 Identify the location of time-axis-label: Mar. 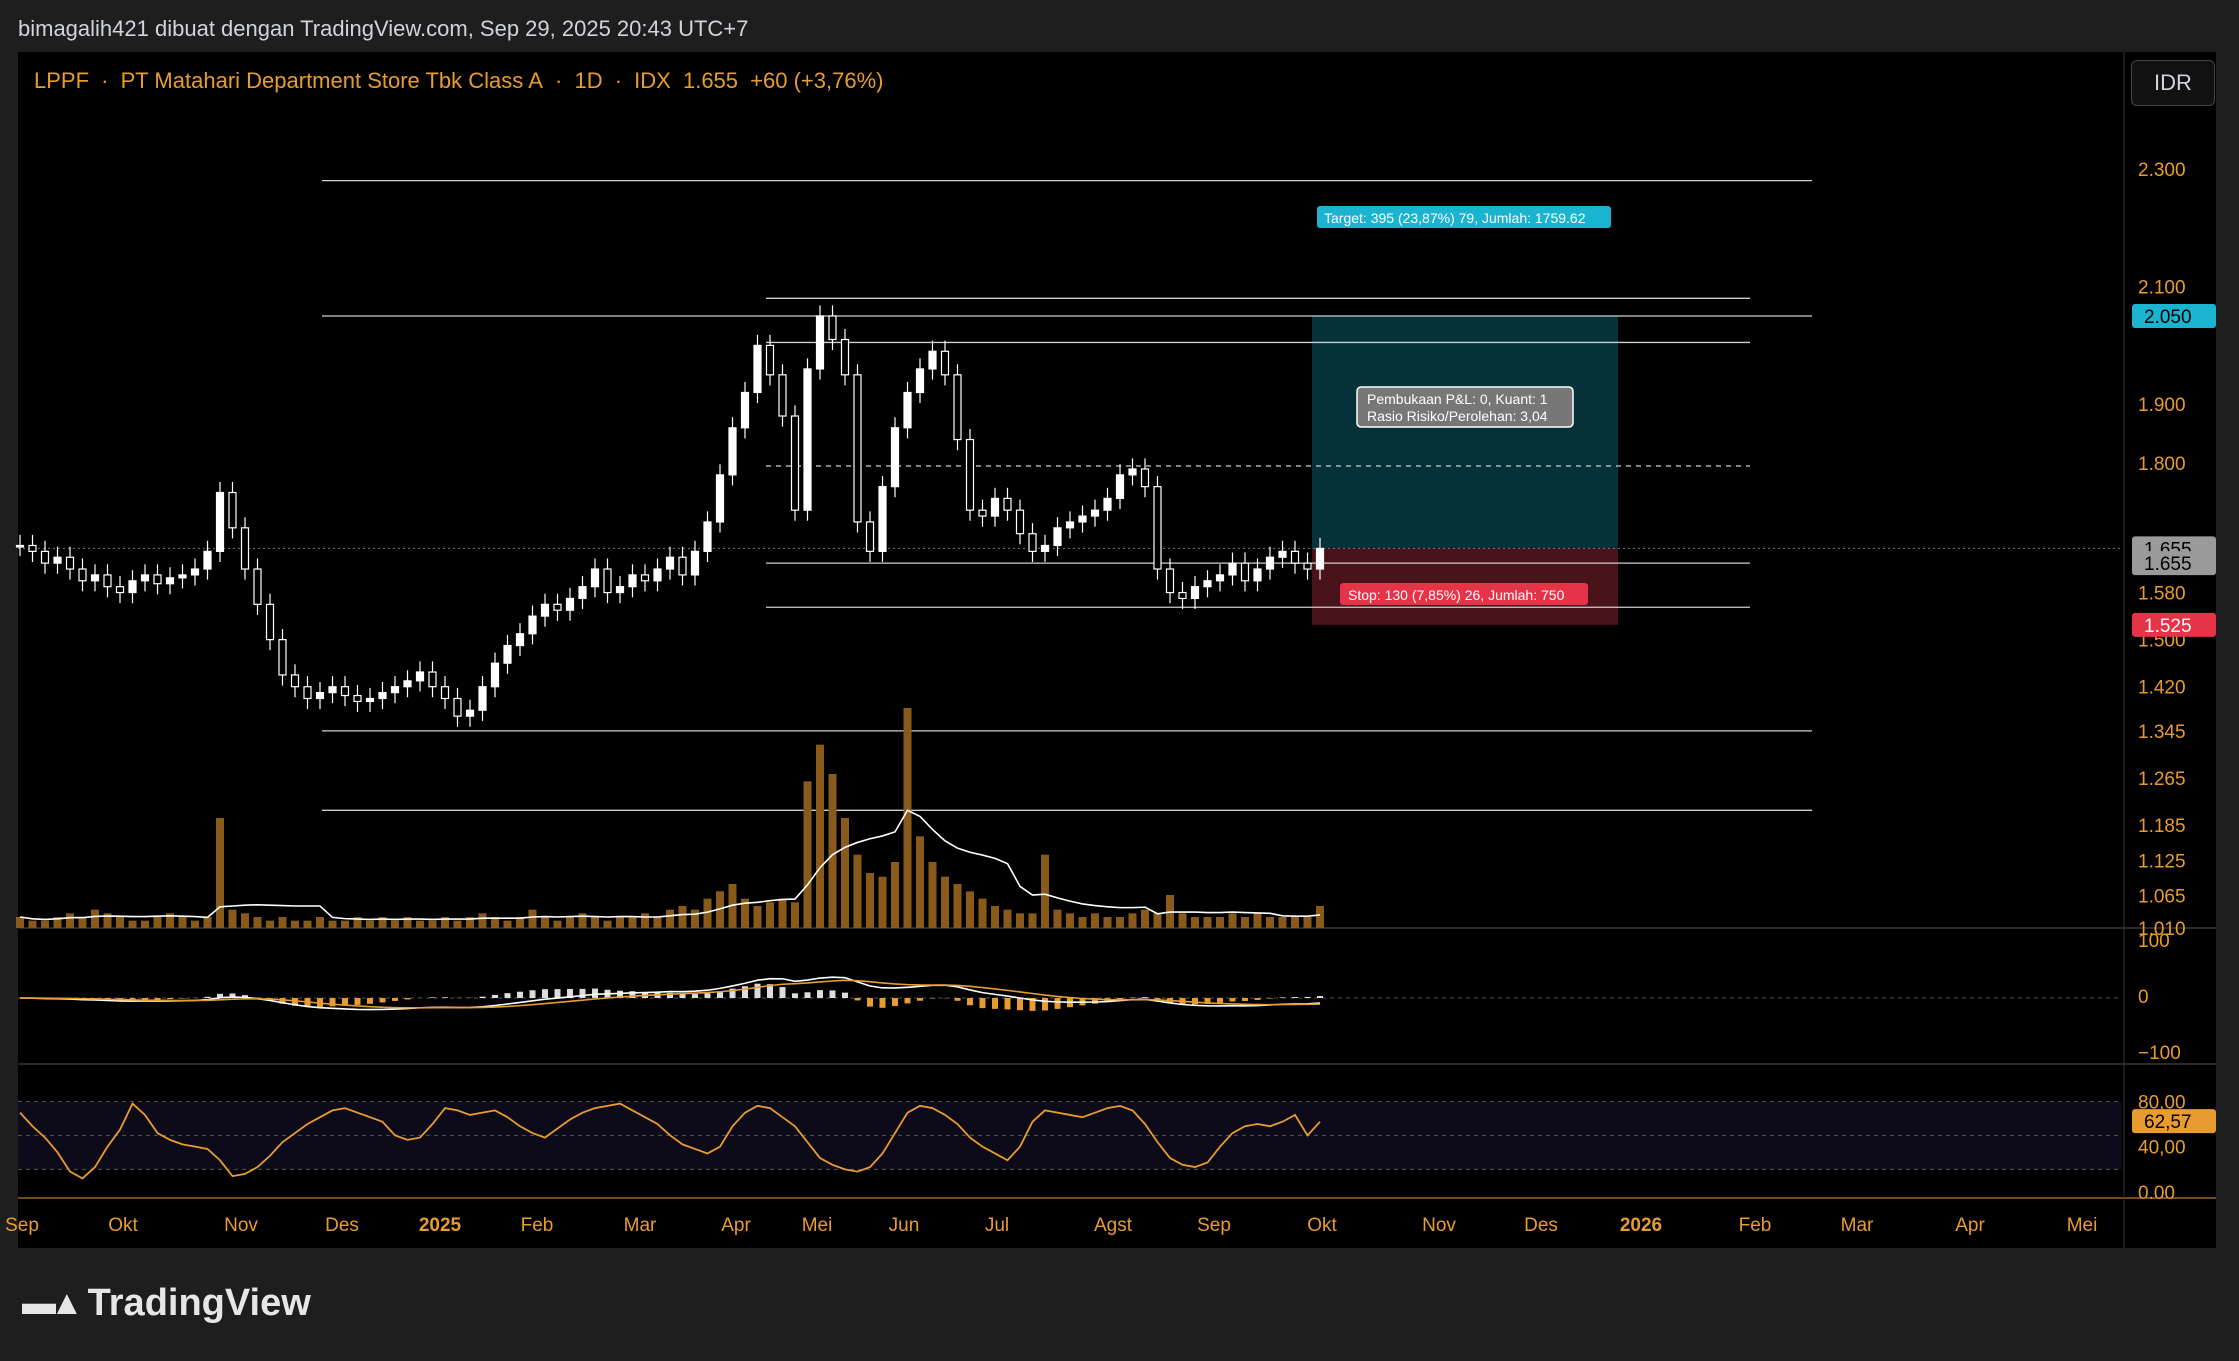
(640, 1225).